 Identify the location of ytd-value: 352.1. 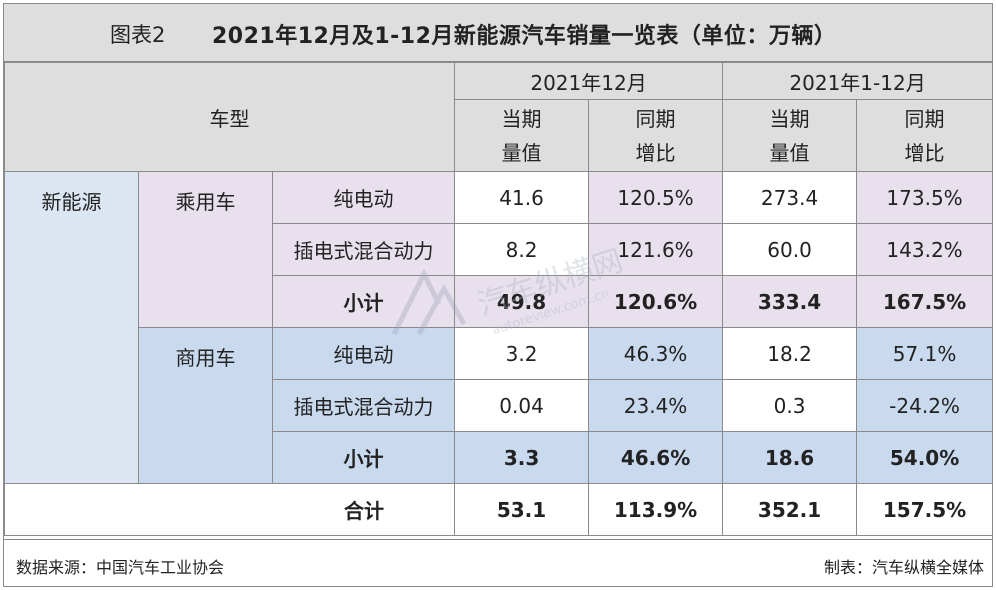
(790, 509).